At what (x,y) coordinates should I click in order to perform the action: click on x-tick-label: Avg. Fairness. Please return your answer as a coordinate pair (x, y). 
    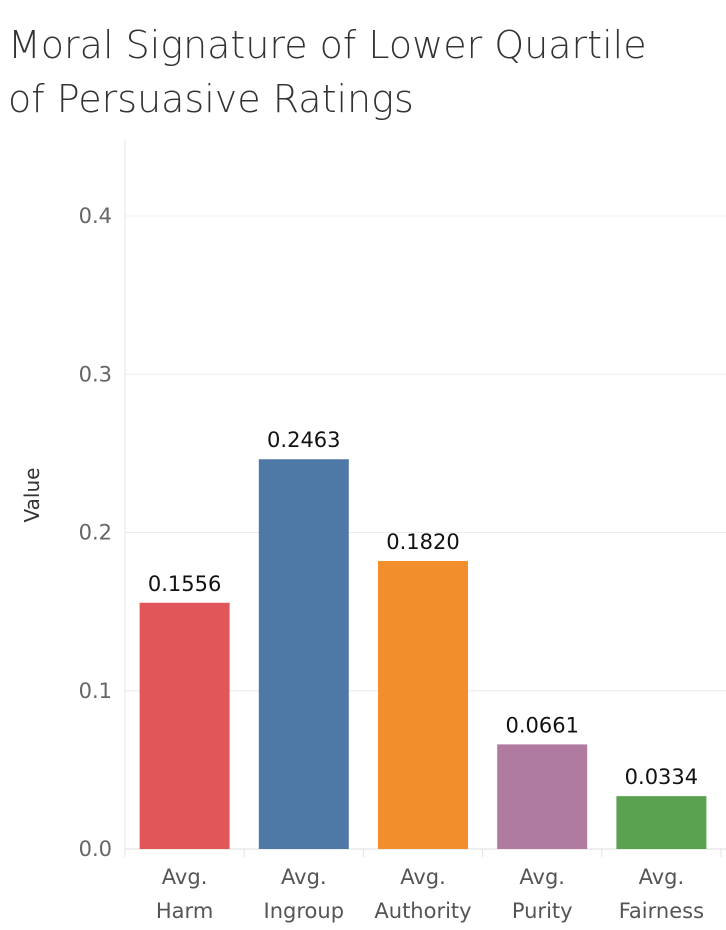
    Looking at the image, I should click on (661, 894).